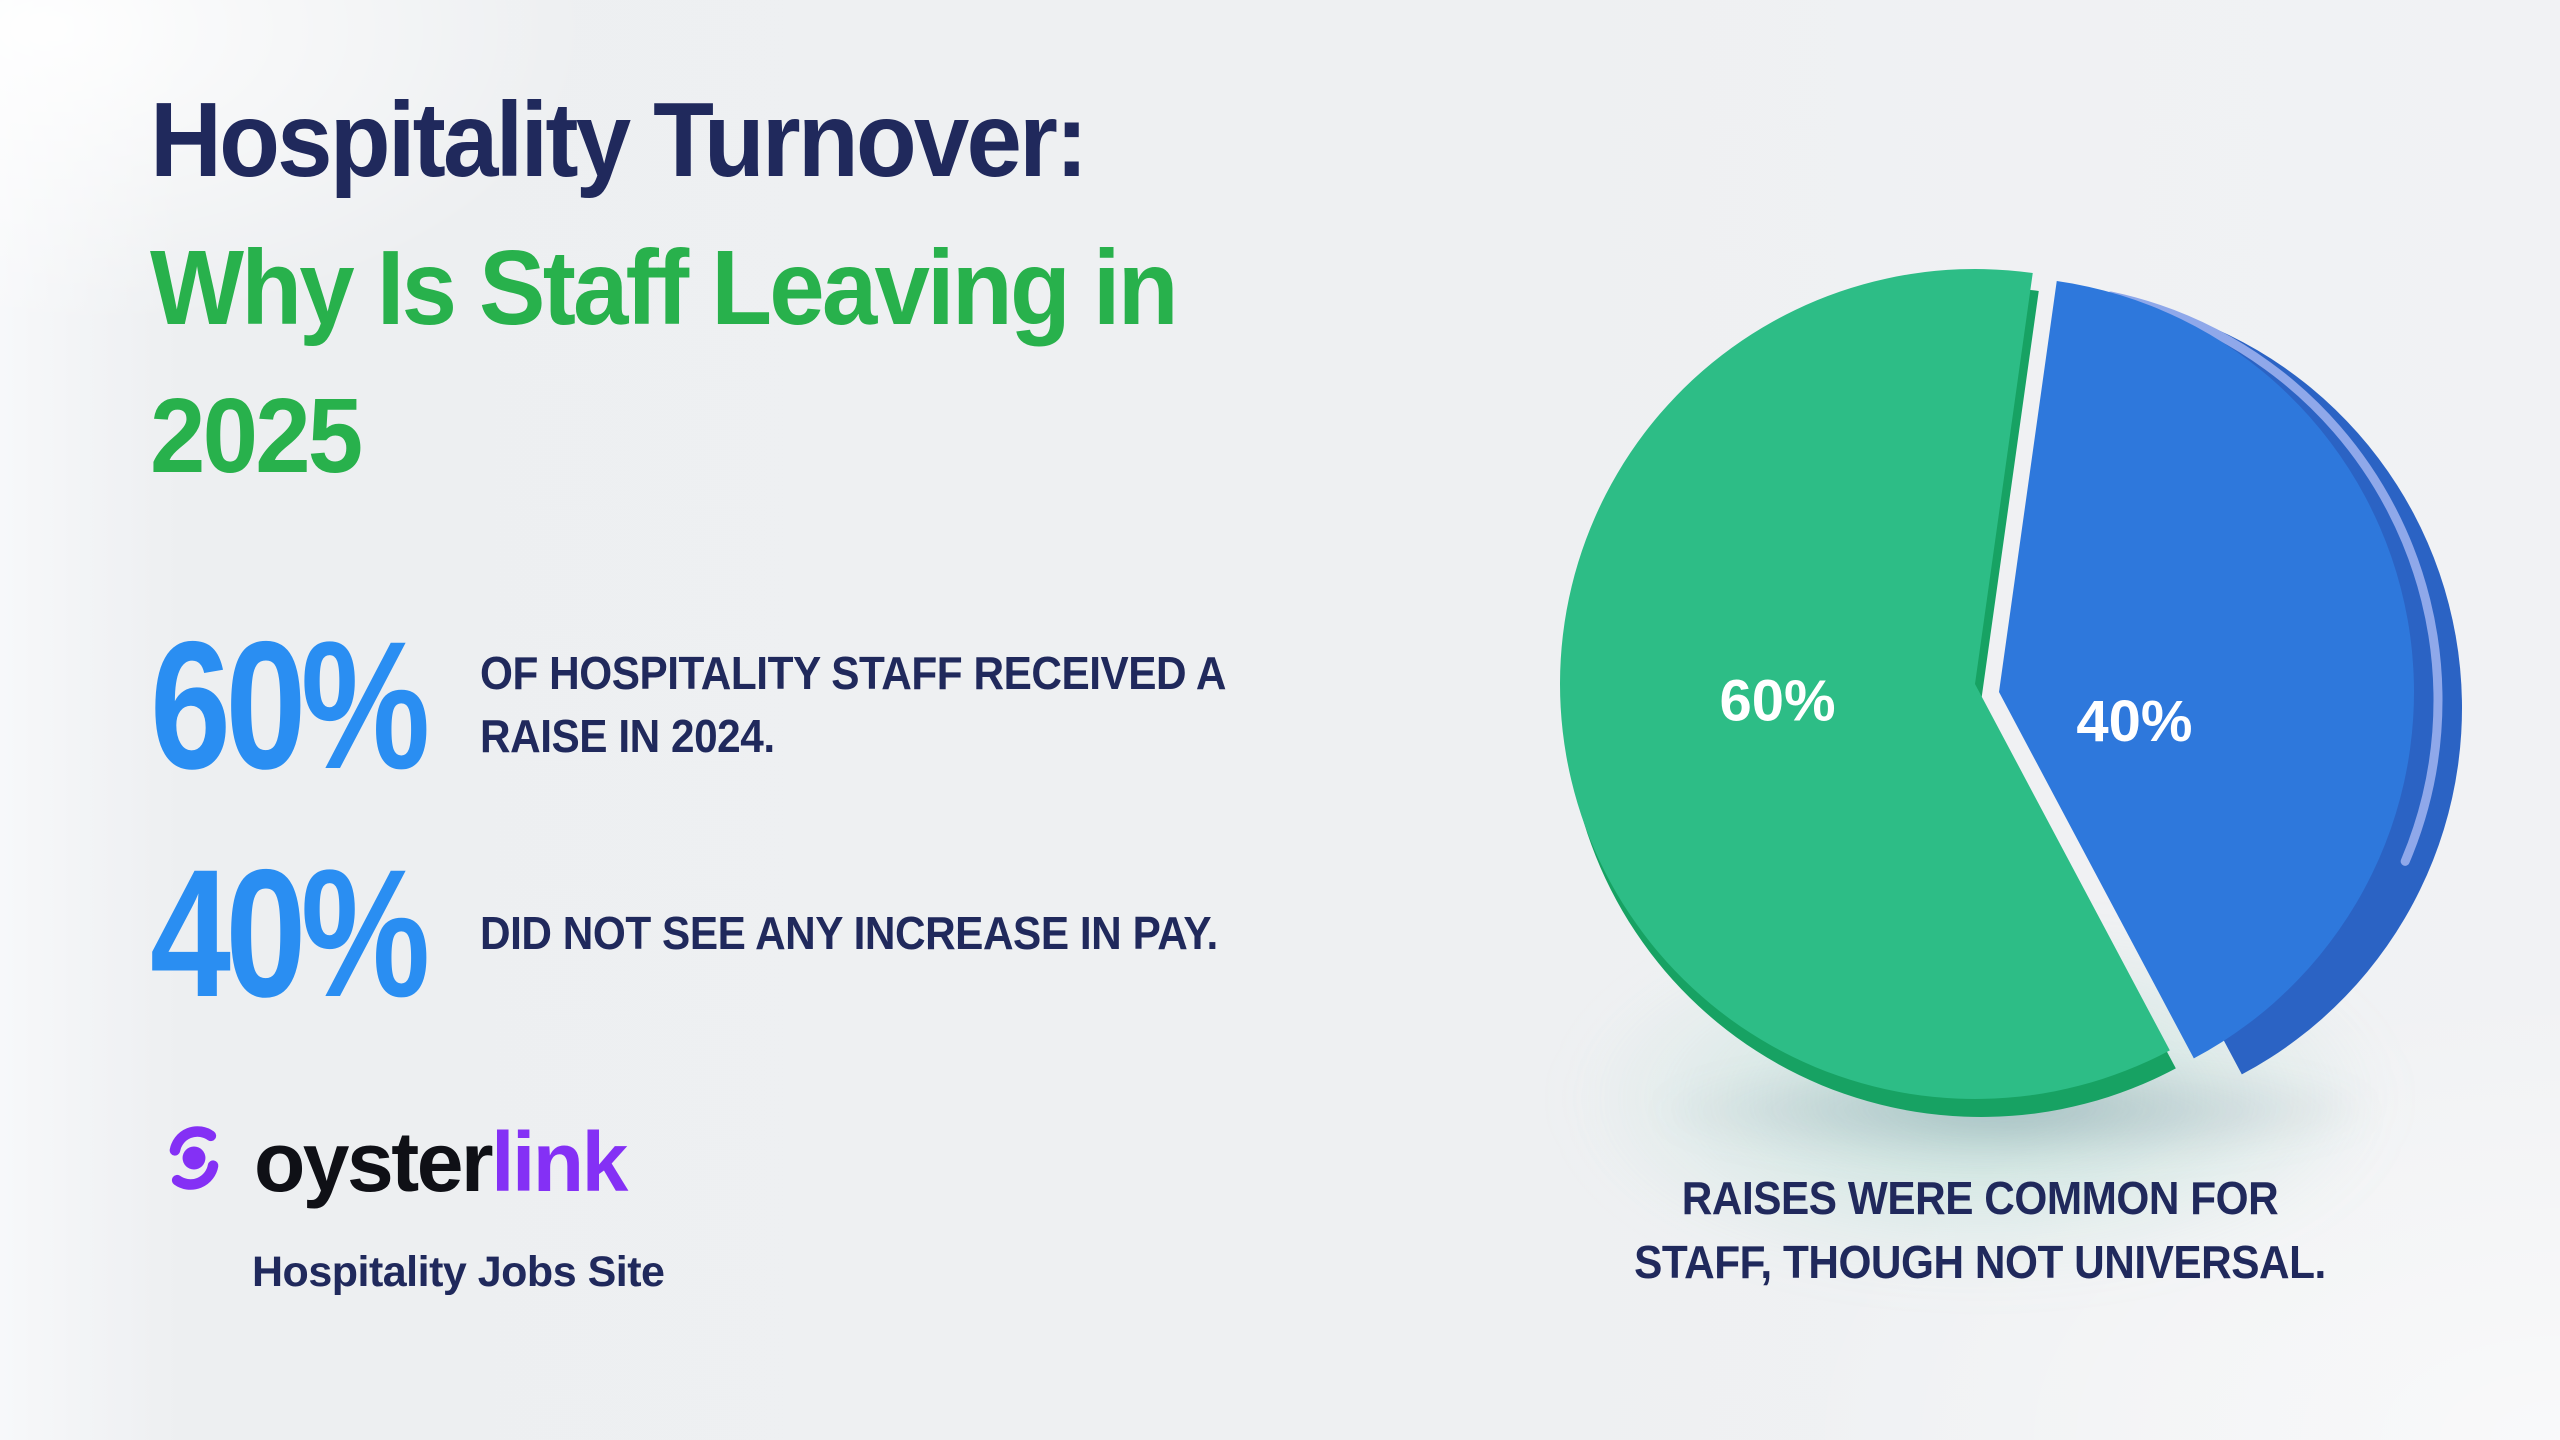 Image resolution: width=2560 pixels, height=1440 pixels. What do you see at coordinates (1777, 700) in the screenshot?
I see `pie-slice-label: 60%` at bounding box center [1777, 700].